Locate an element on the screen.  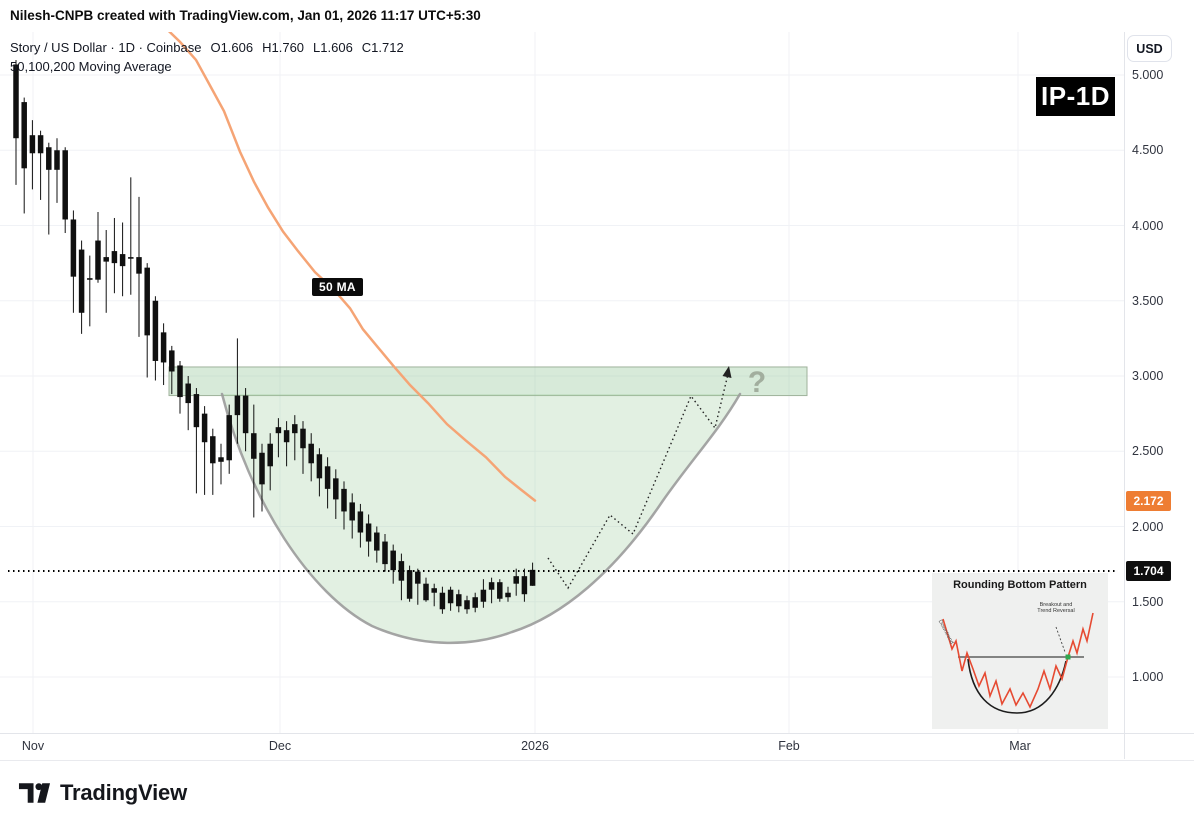
tradingview-logo-icon is located at coordinates (34, 793).